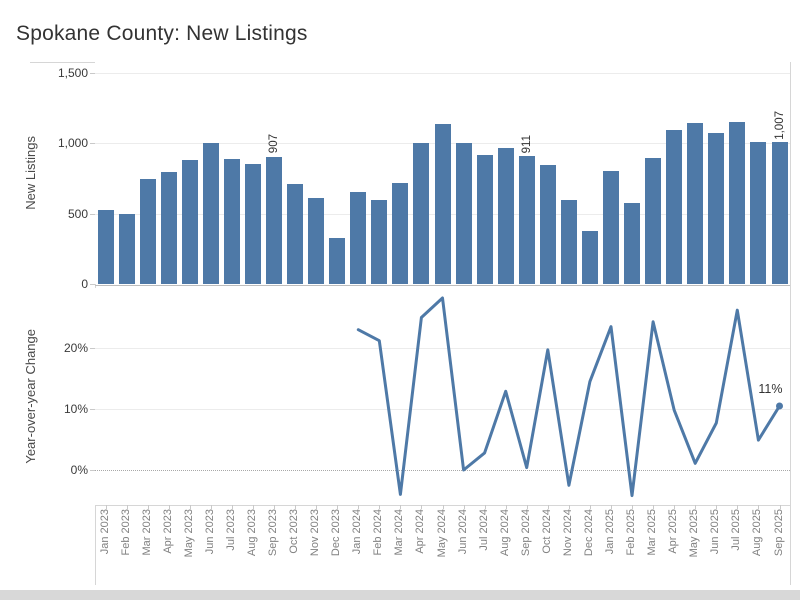 The image size is (800, 600). What do you see at coordinates (210, 213) in the screenshot?
I see `bar-jun-2023` at bounding box center [210, 213].